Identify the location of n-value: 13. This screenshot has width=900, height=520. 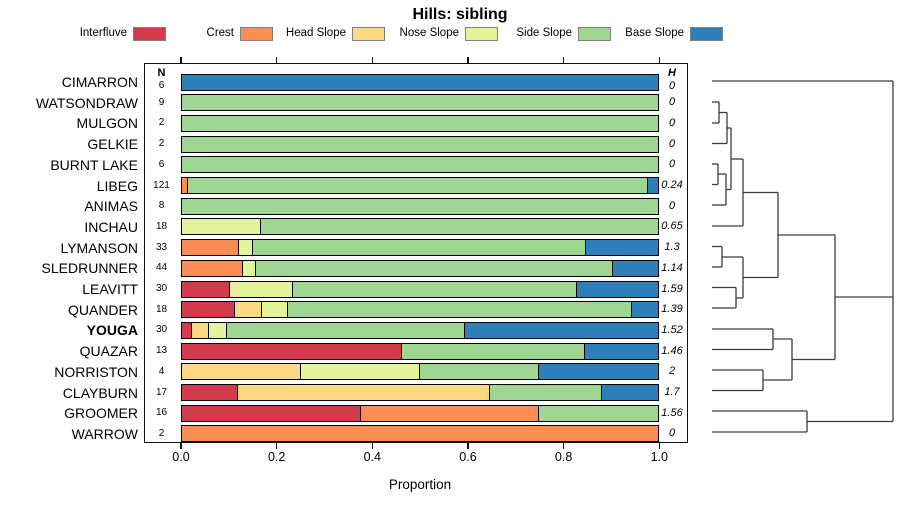
(161, 351).